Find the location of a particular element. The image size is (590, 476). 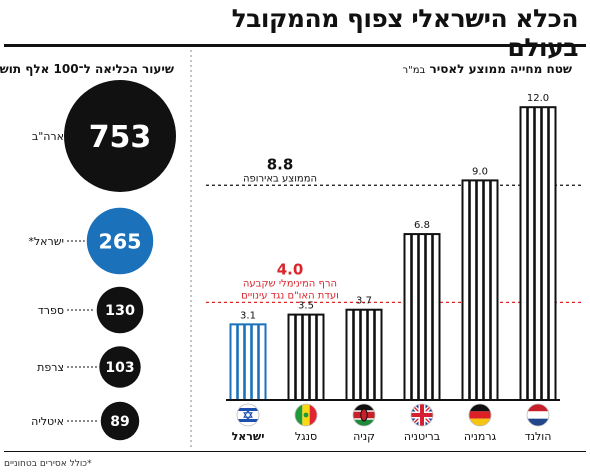

bar-value-label: 3.7 is located at coordinates (364, 301).